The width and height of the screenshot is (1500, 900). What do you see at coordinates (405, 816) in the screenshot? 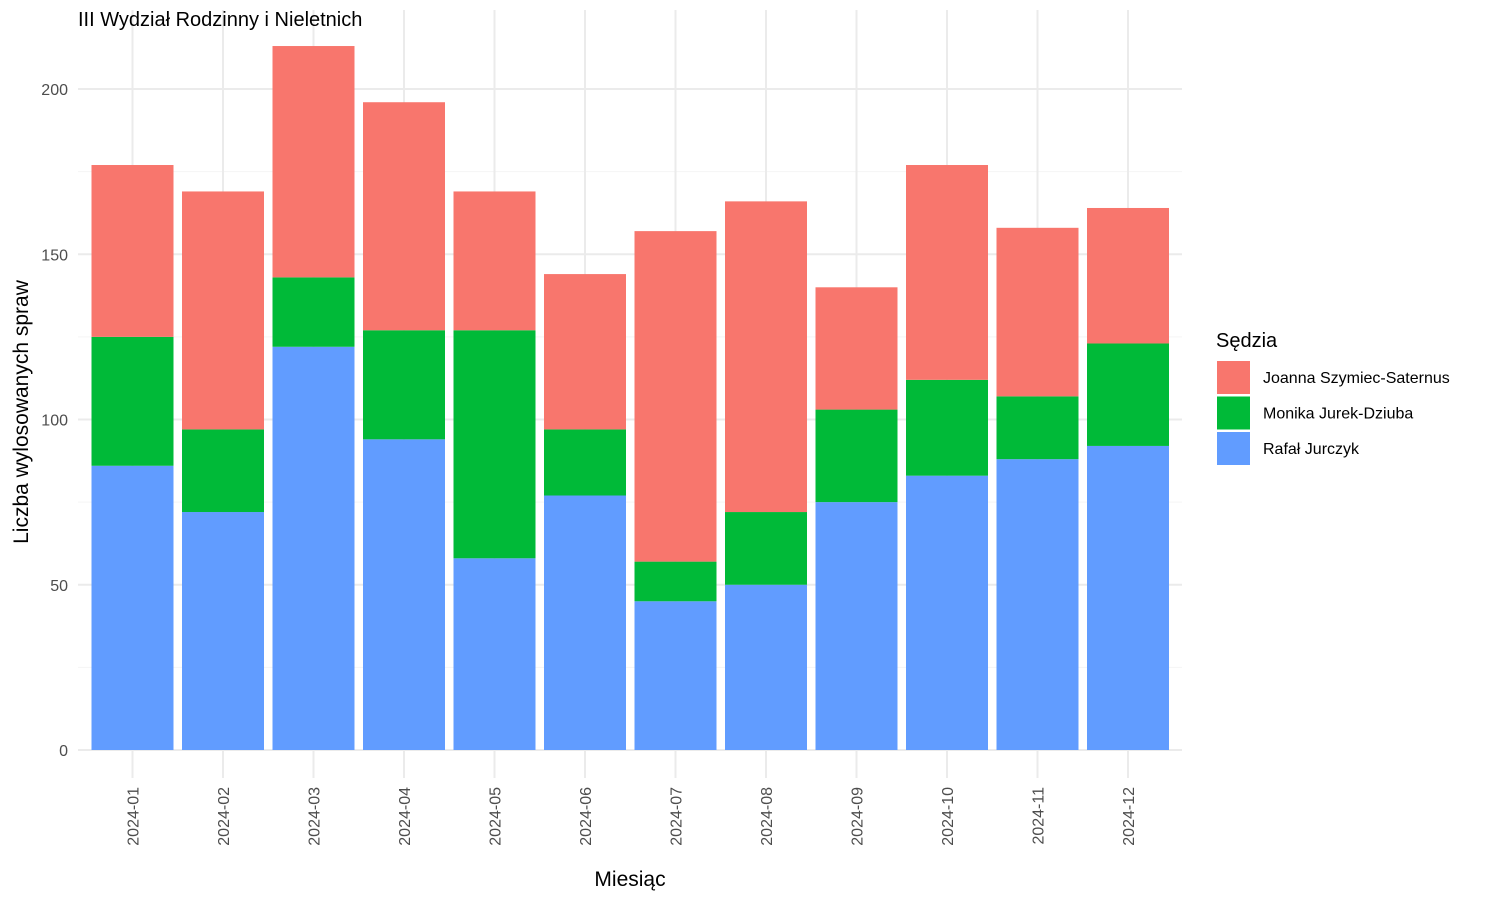
I see `x-tick-label: 2024-04` at bounding box center [405, 816].